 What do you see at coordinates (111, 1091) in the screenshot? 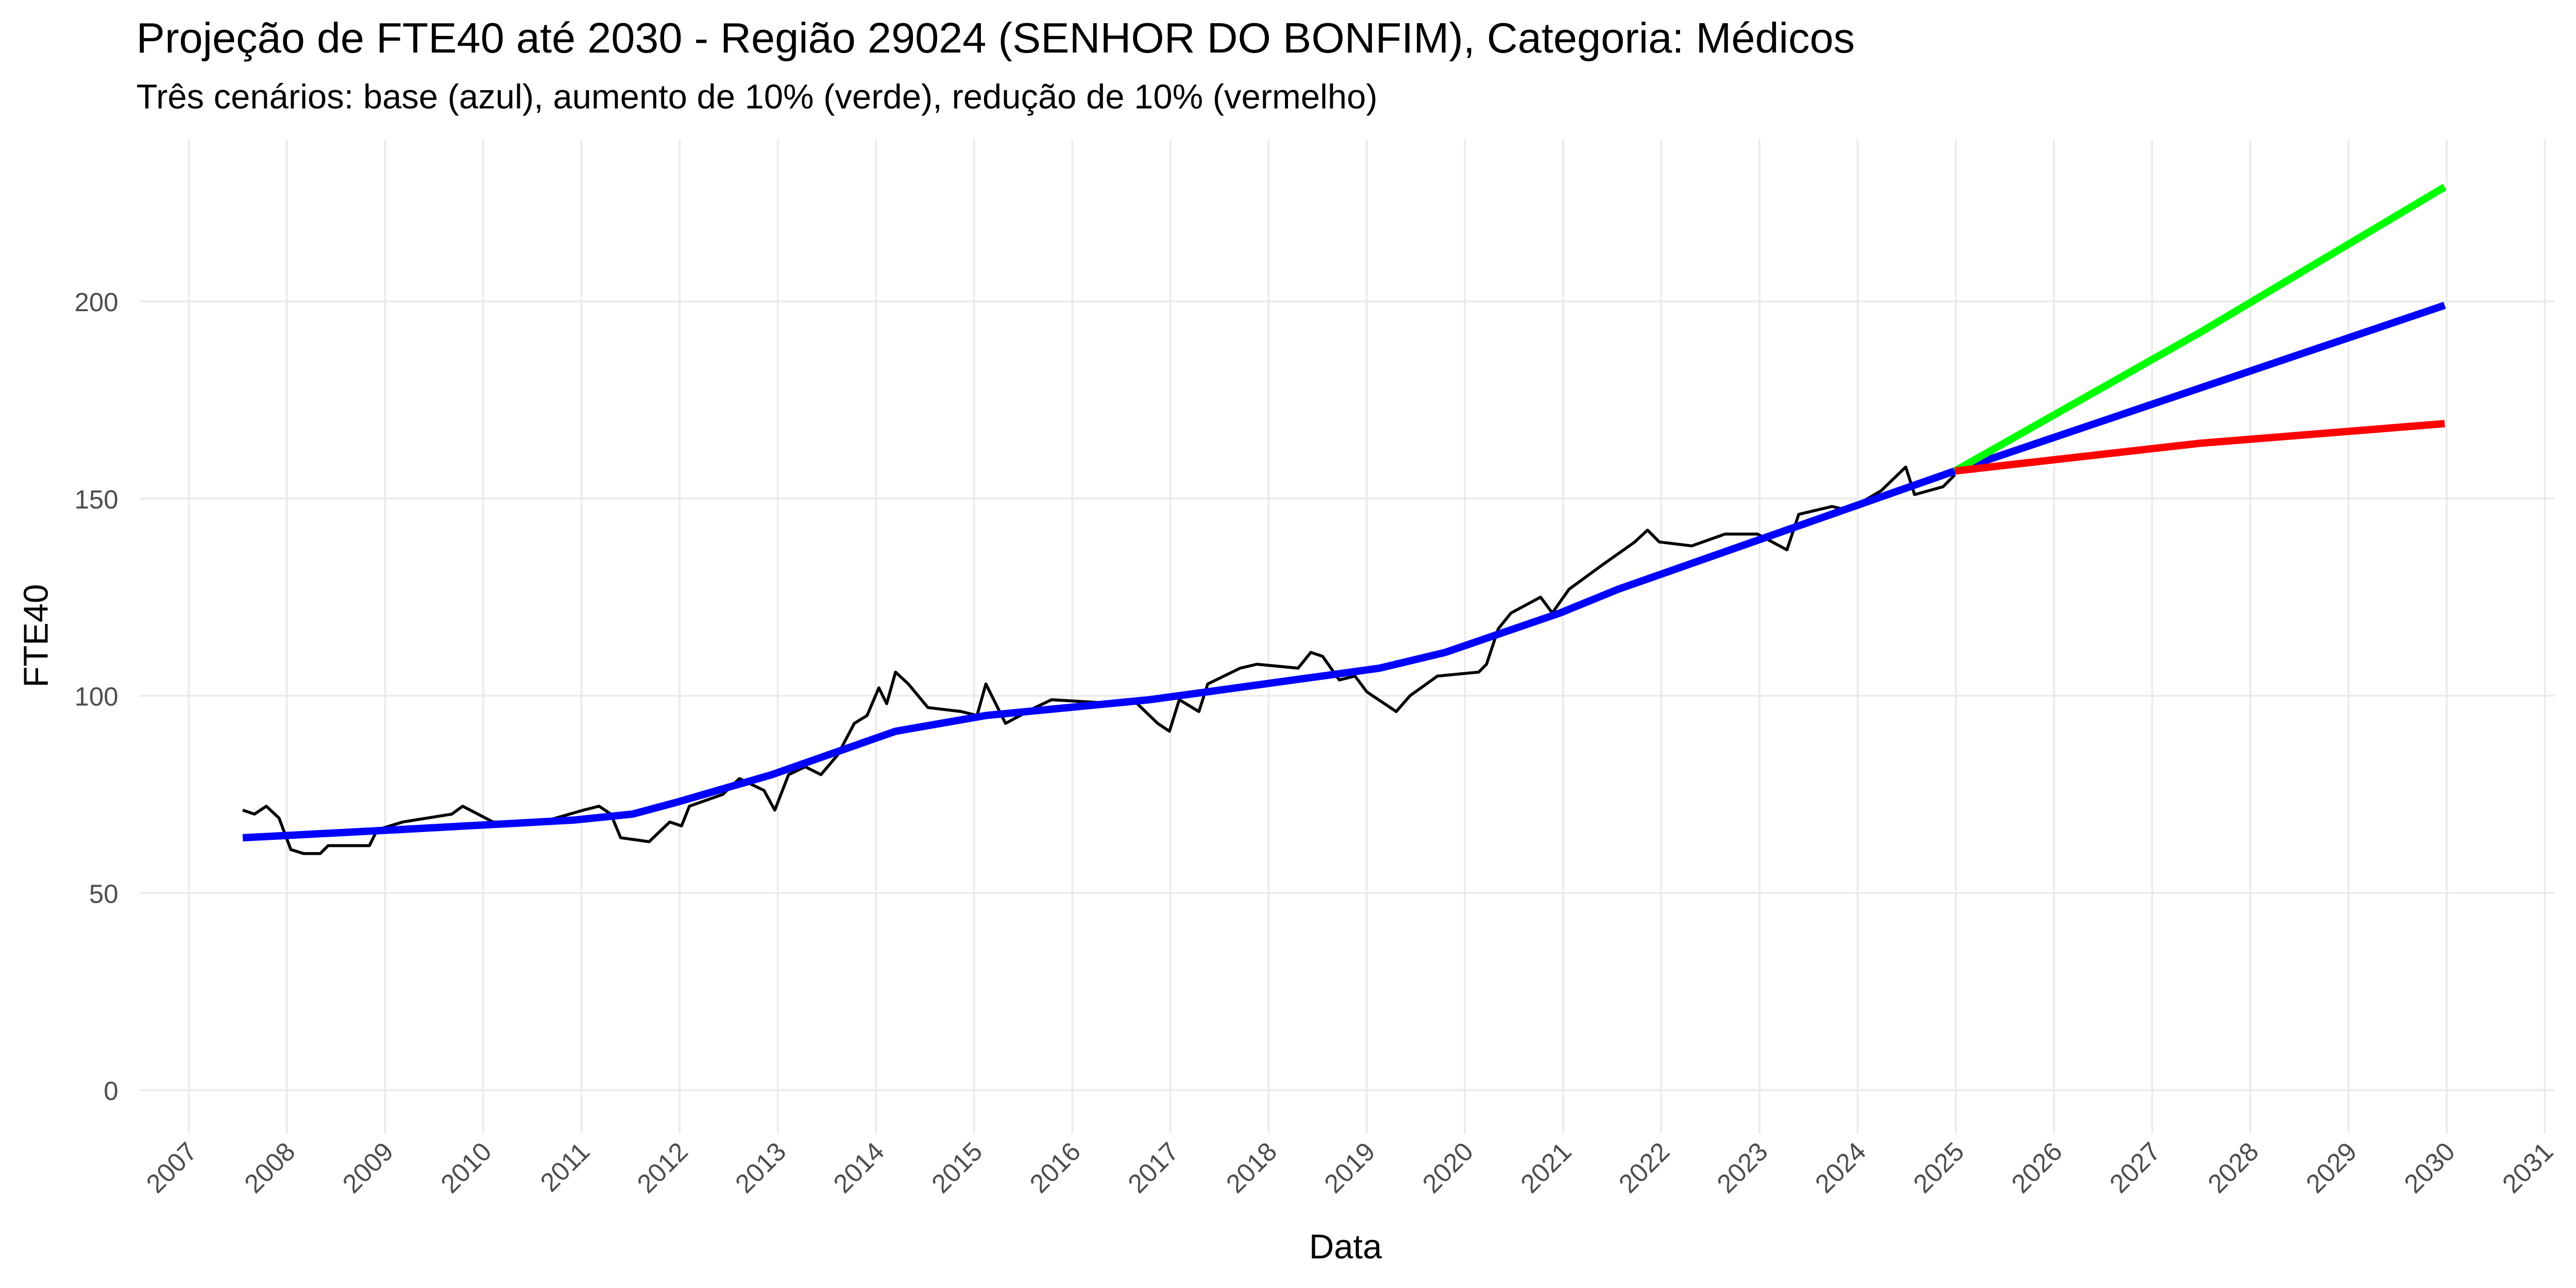
I see `y-tick-label: 0` at bounding box center [111, 1091].